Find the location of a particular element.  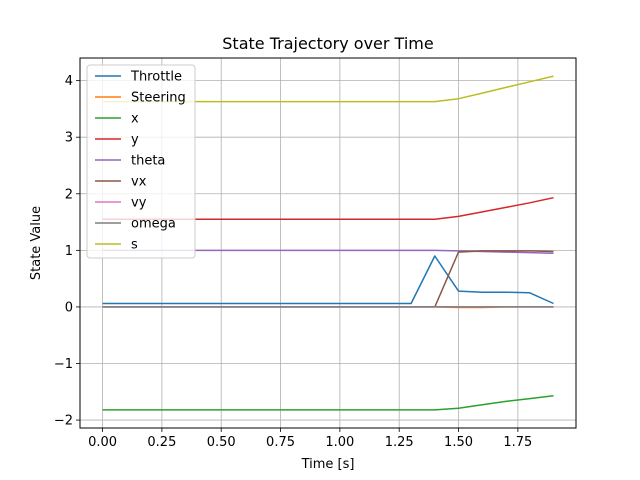

legend-label: vx is located at coordinates (139, 182).